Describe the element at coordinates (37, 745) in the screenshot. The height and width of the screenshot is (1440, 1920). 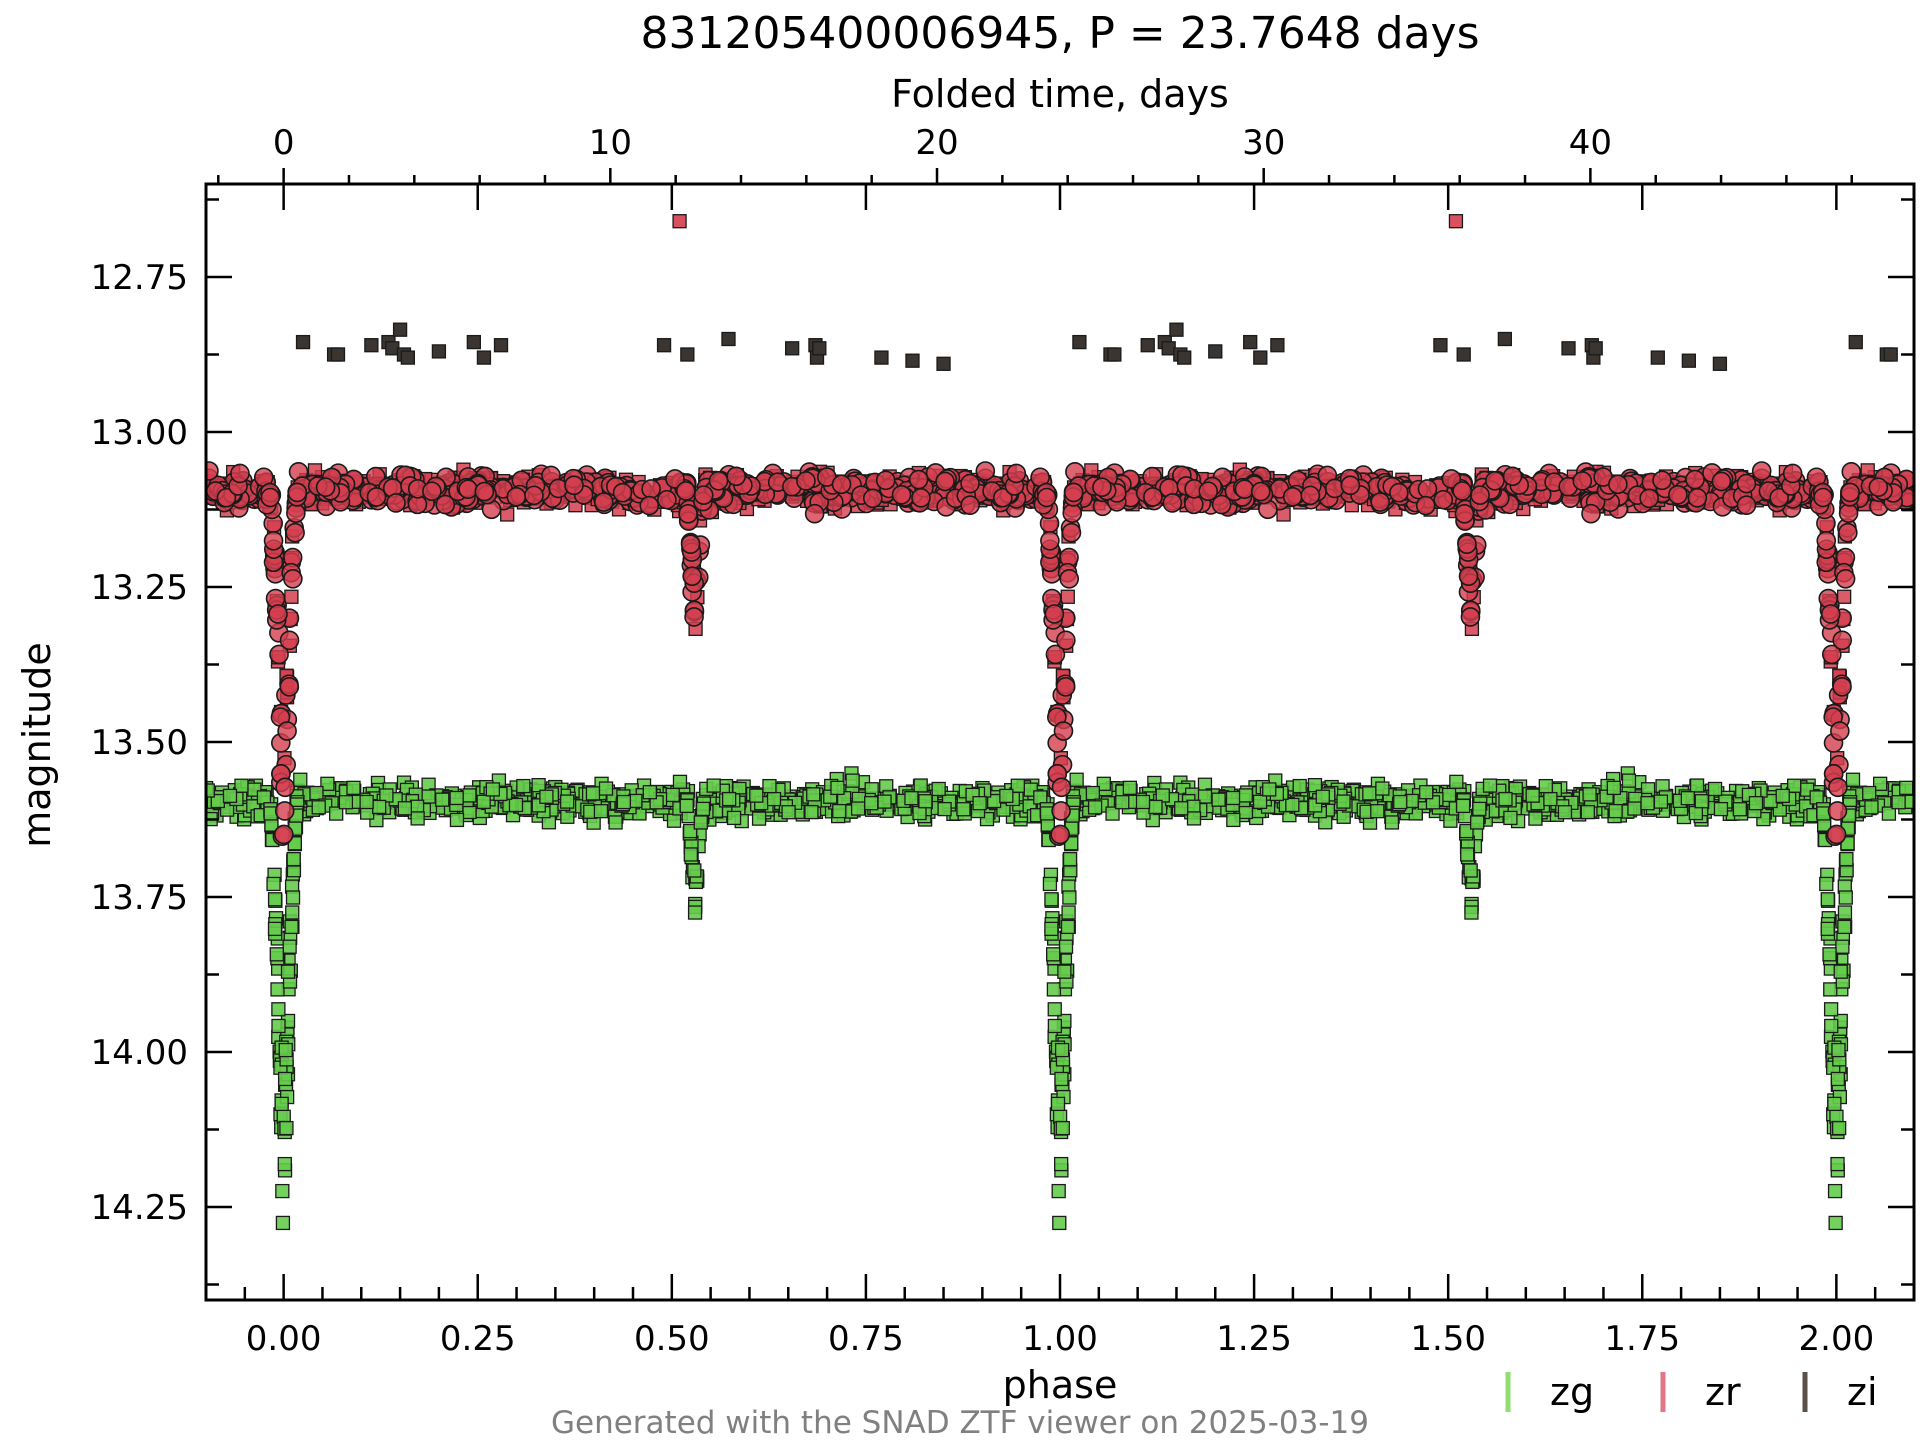
I see `y-axis-label: magnitude` at that location.